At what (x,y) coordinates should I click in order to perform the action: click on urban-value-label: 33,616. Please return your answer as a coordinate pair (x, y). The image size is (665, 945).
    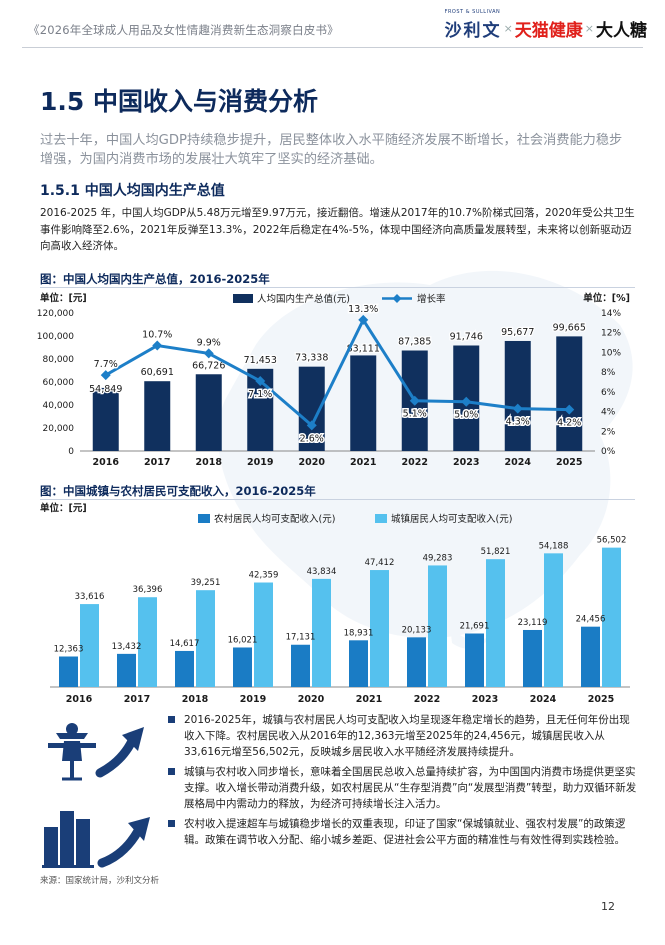
    Looking at the image, I should click on (90, 597).